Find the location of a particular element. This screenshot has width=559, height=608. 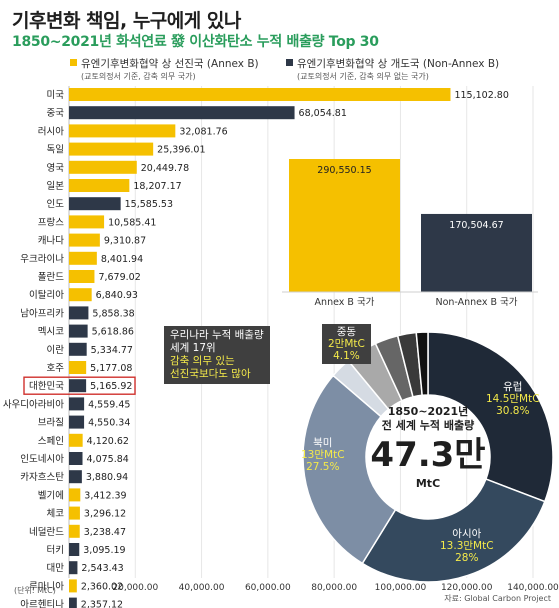

y-tick-label: 터키 is located at coordinates (55, 550).